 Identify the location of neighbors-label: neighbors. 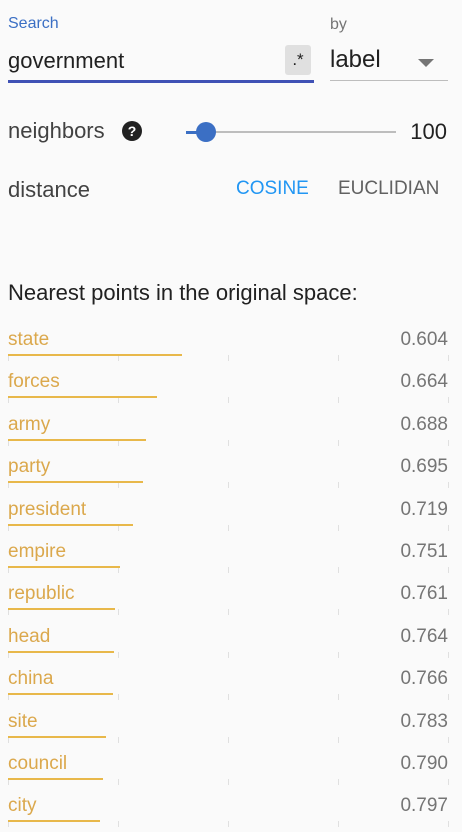
(56, 130).